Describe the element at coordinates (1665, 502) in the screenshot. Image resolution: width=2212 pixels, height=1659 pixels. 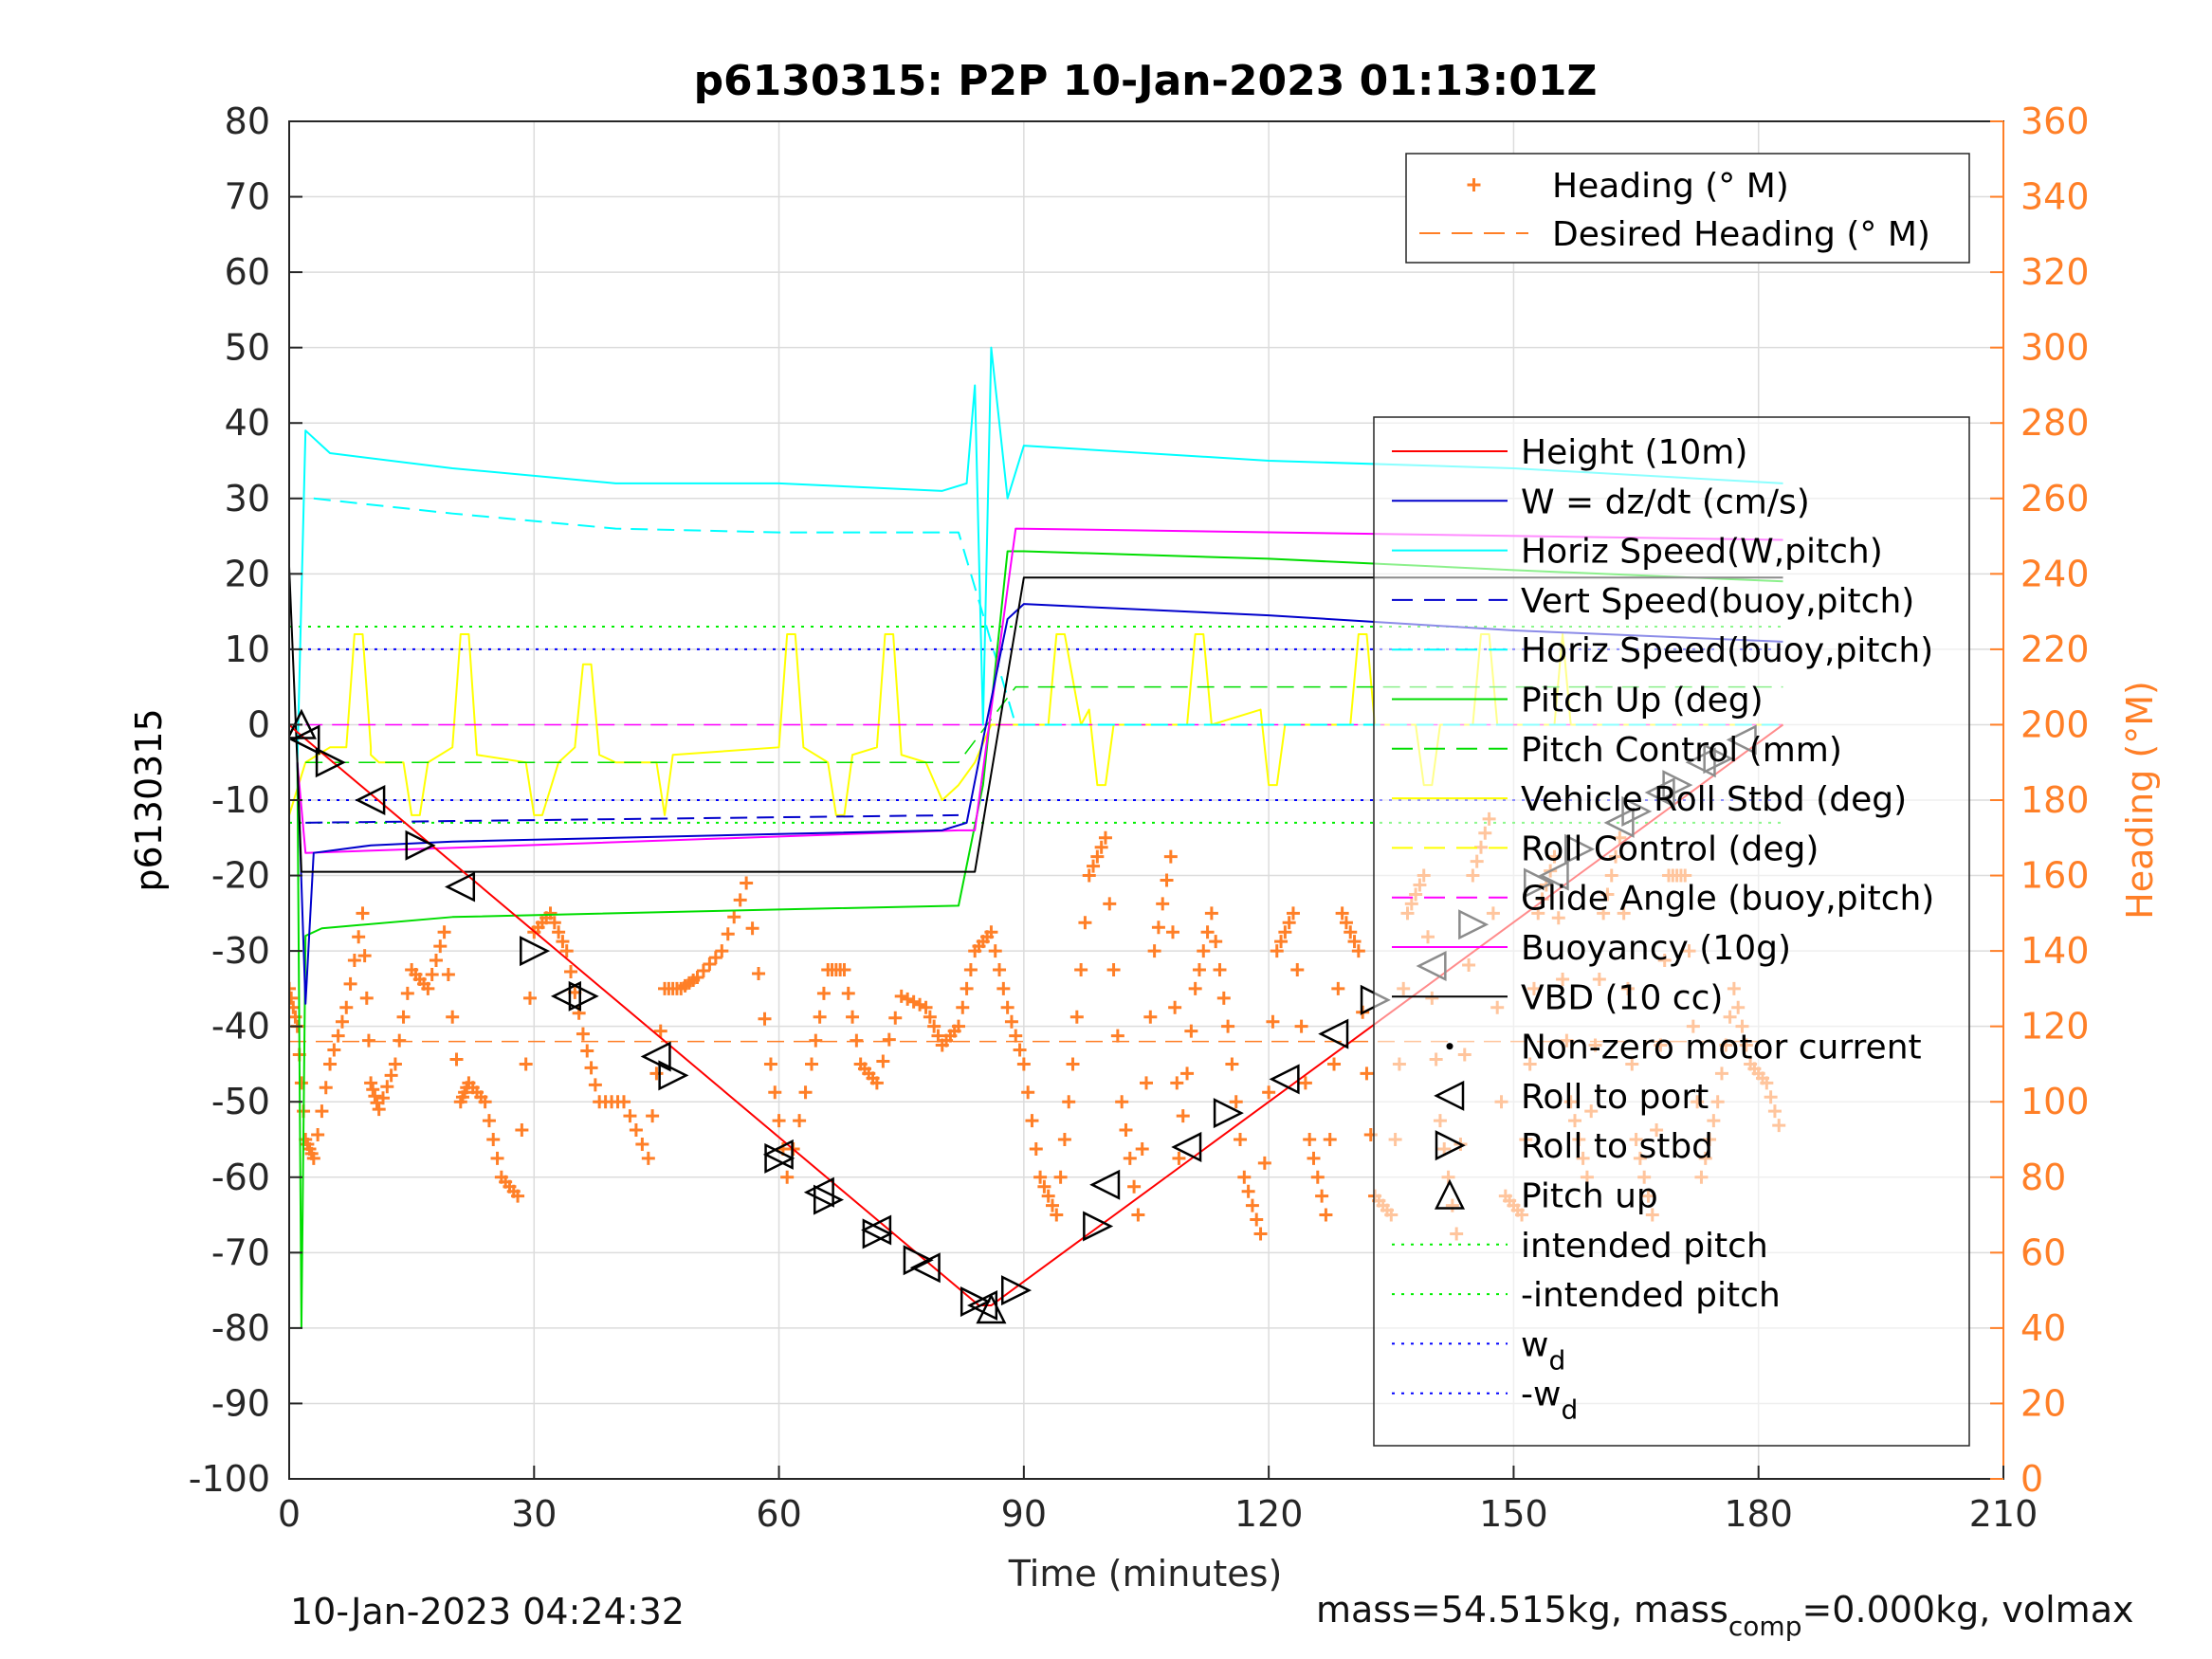
I see `legend-label-text: W = dz/dt (cm/s)` at that location.